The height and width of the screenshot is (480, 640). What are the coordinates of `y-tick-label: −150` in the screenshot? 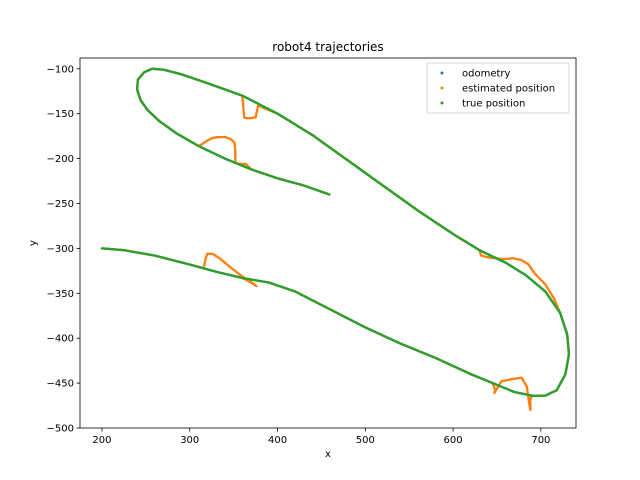 It's located at (60, 114).